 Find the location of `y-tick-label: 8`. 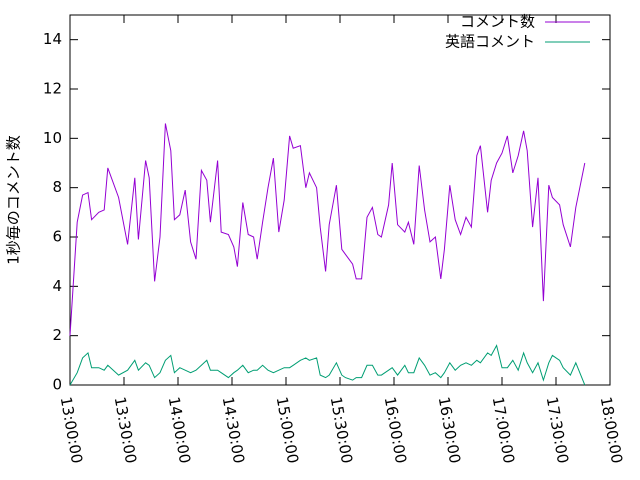

y-tick-label: 8 is located at coordinates (57, 187).